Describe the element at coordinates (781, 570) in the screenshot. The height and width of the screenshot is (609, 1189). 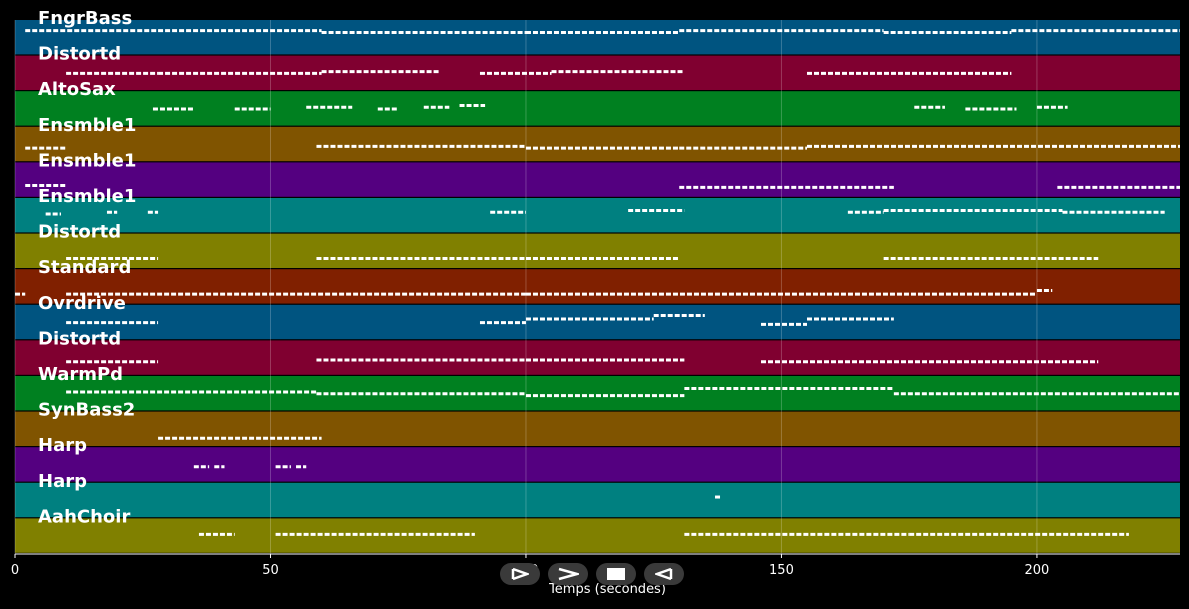
I see `x-tick-label: 150` at that location.